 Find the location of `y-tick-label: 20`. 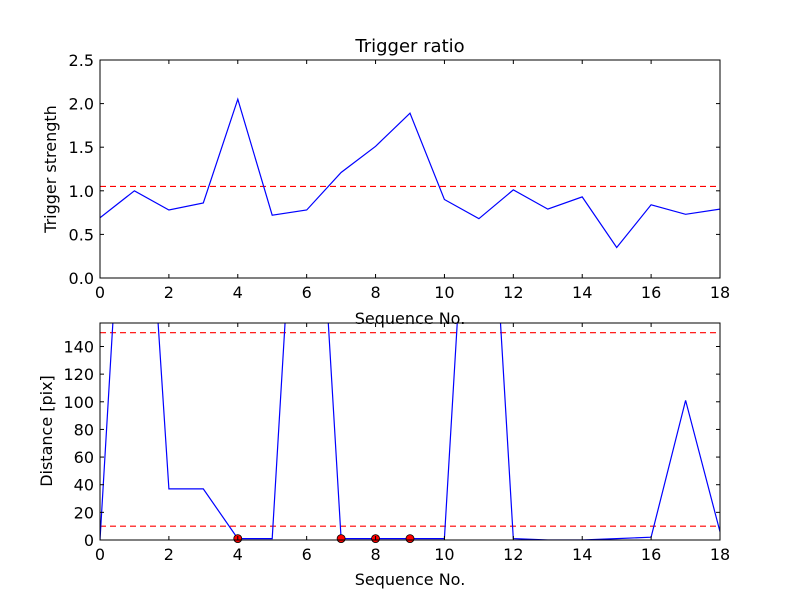

y-tick-label: 20 is located at coordinates (84, 512).